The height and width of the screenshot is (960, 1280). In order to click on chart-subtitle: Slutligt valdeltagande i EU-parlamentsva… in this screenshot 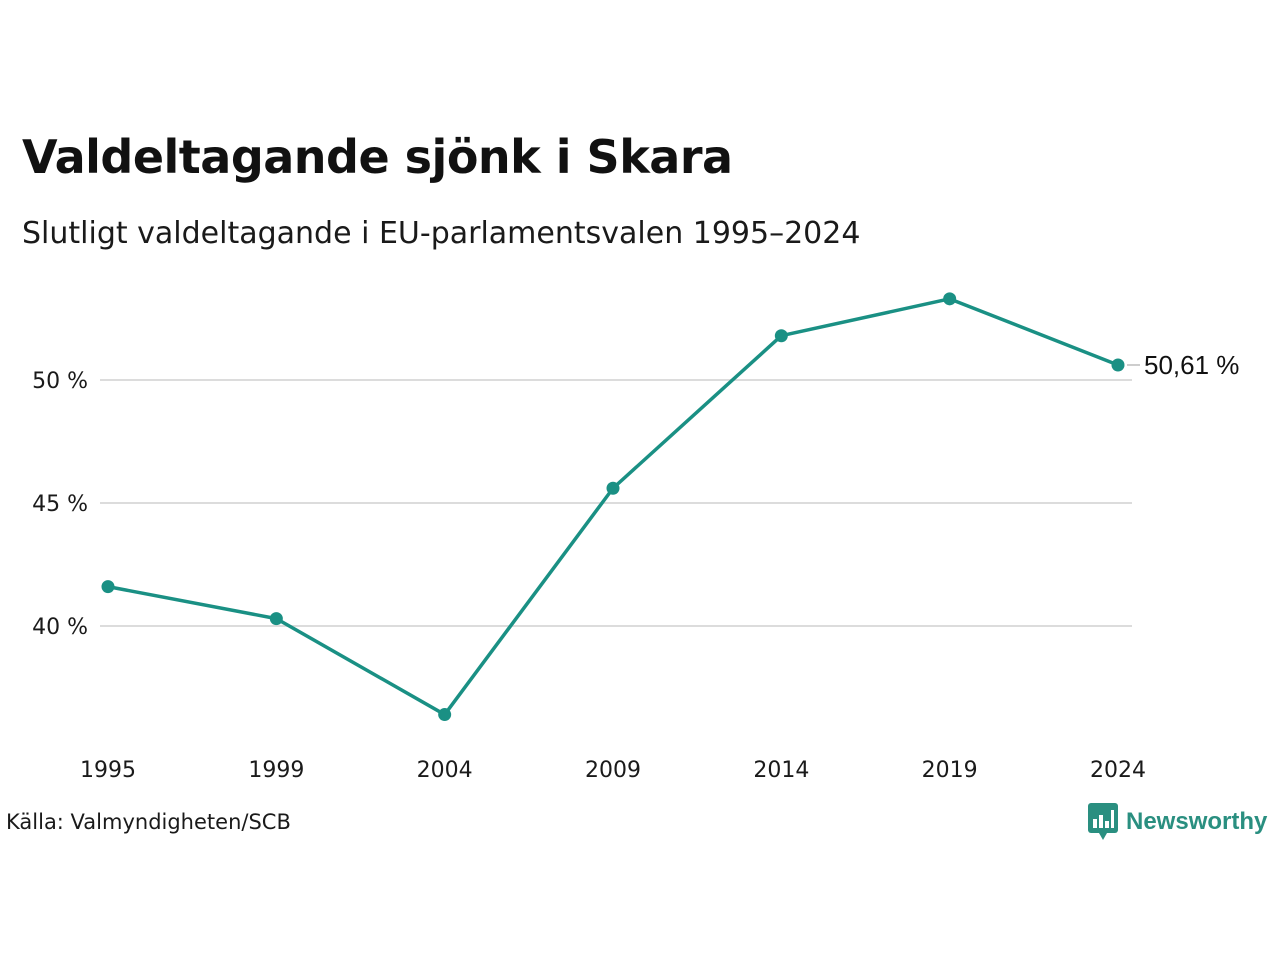, I will do `click(441, 233)`.